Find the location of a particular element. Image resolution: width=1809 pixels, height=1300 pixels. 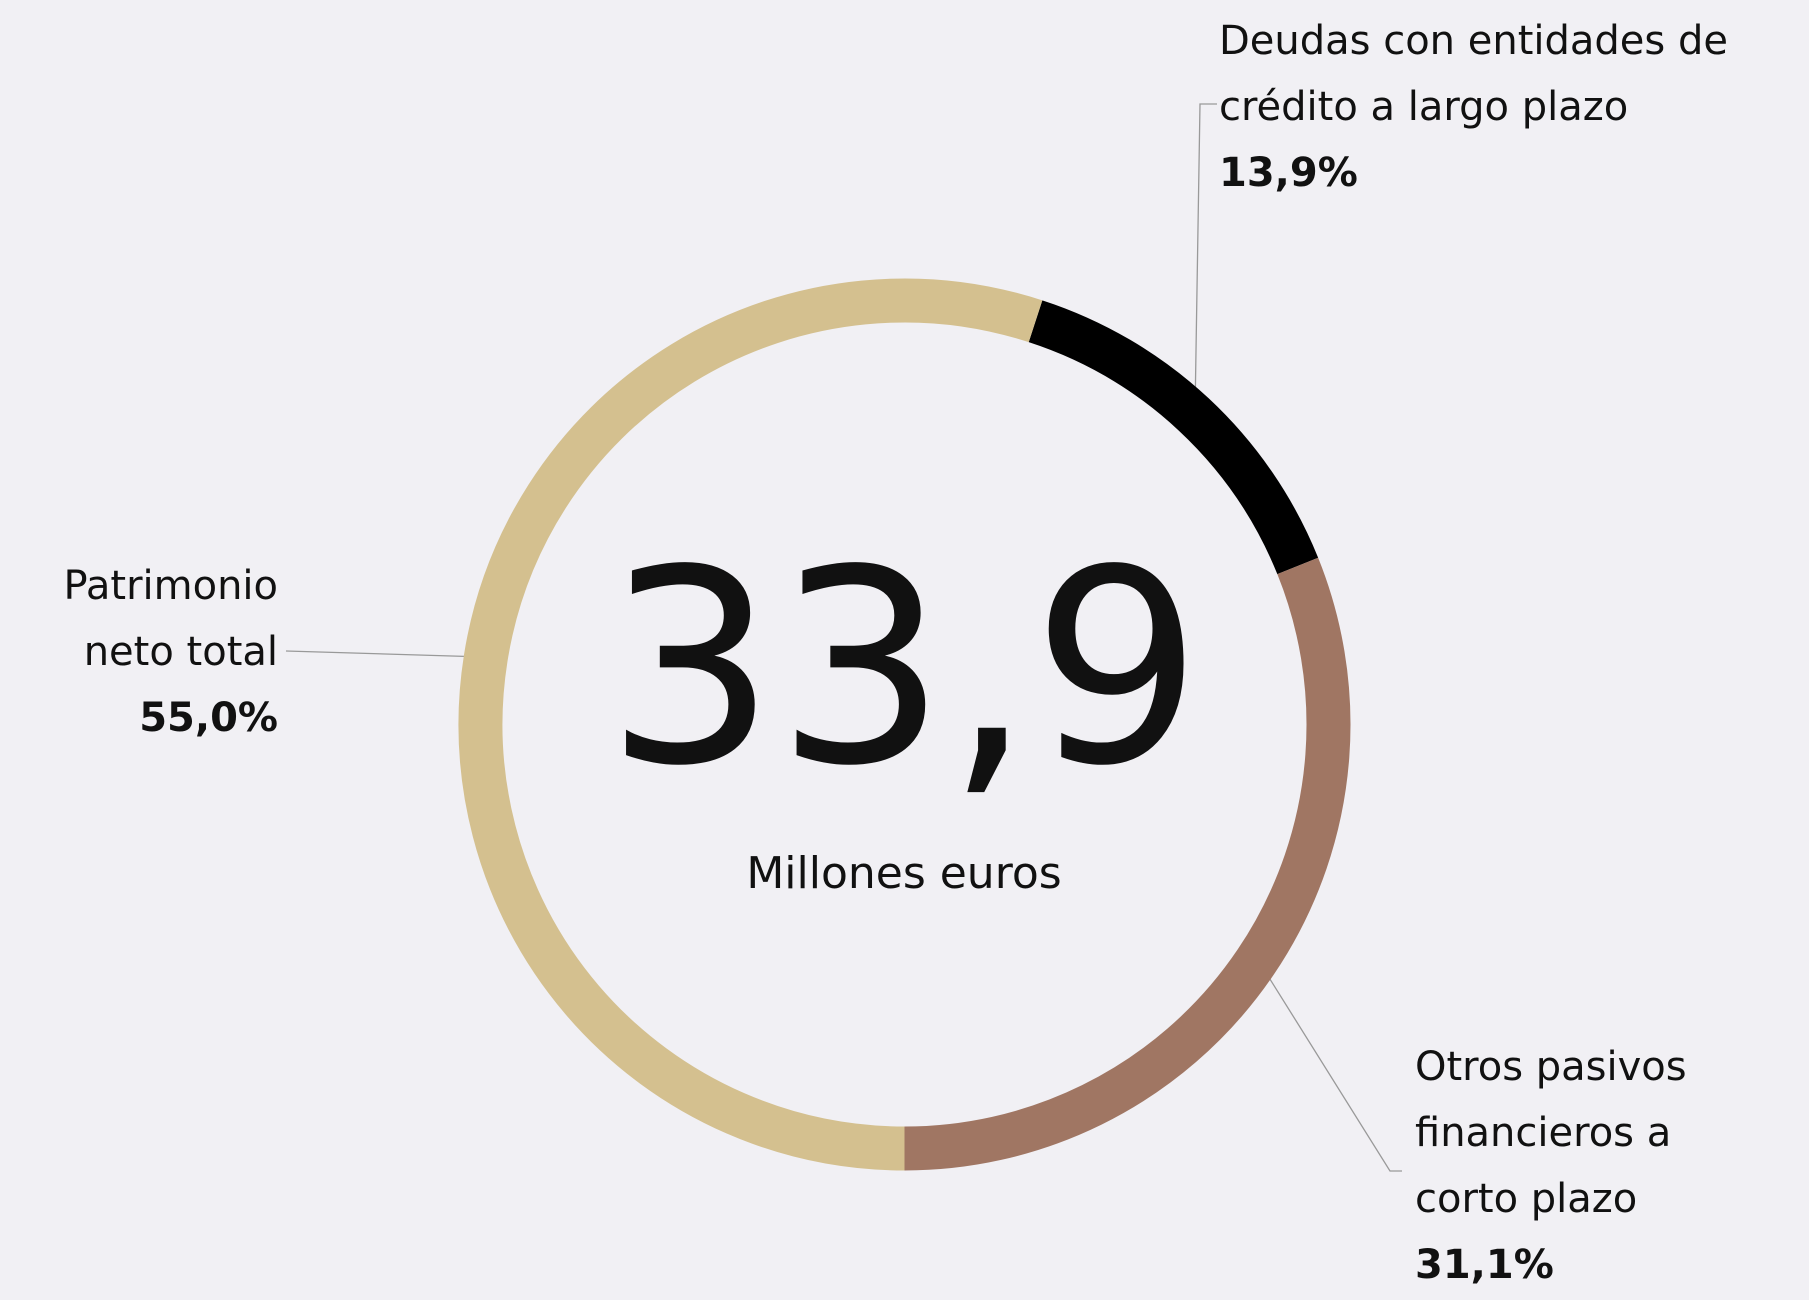

category-label: Otros pasivos financieros a corto plazo is located at coordinates (1551, 1133).